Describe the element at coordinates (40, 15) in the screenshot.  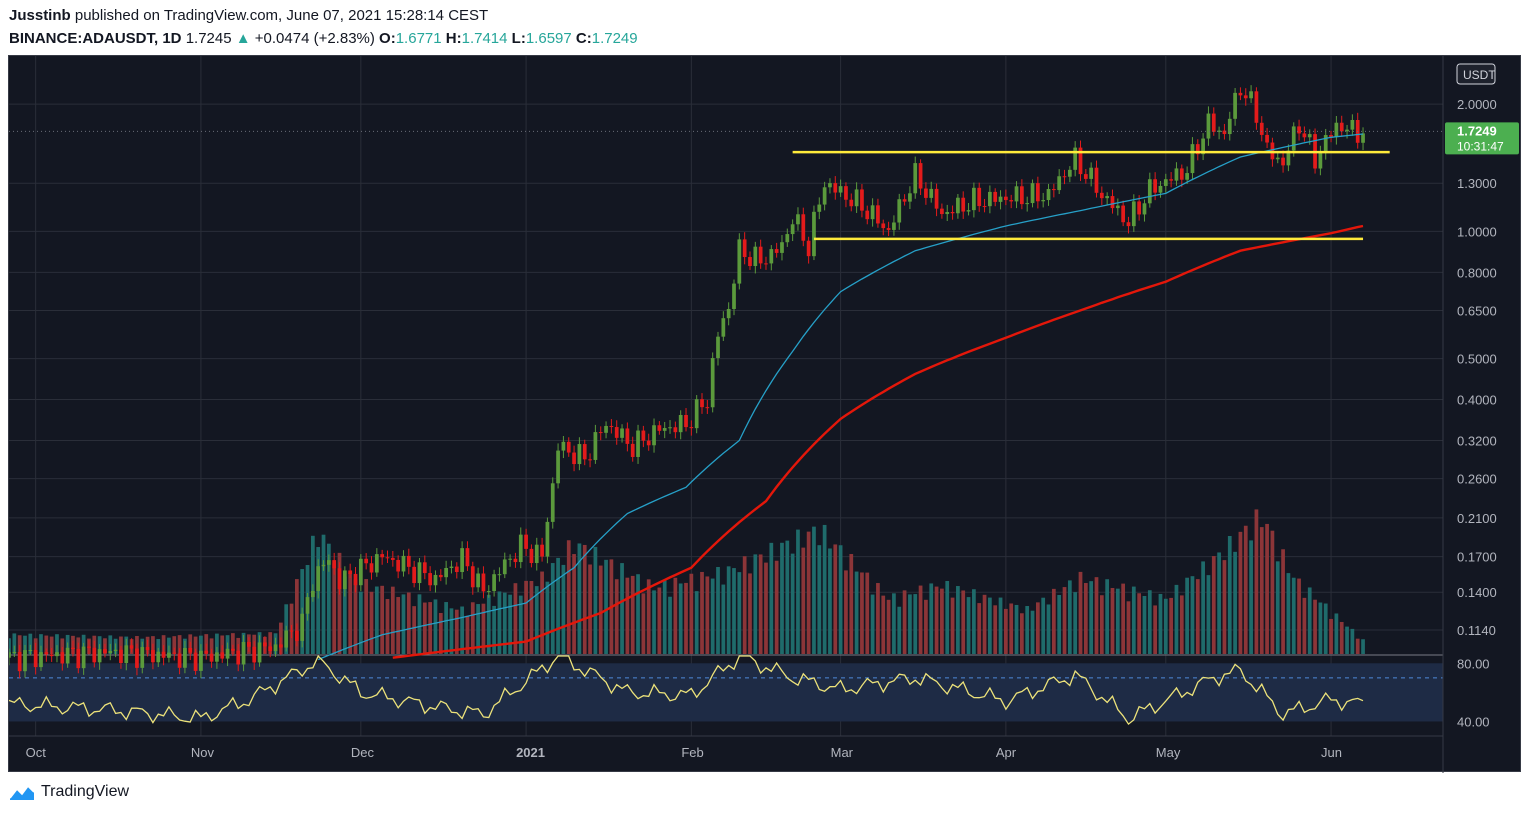
I see `author-name: Jusstinb` at that location.